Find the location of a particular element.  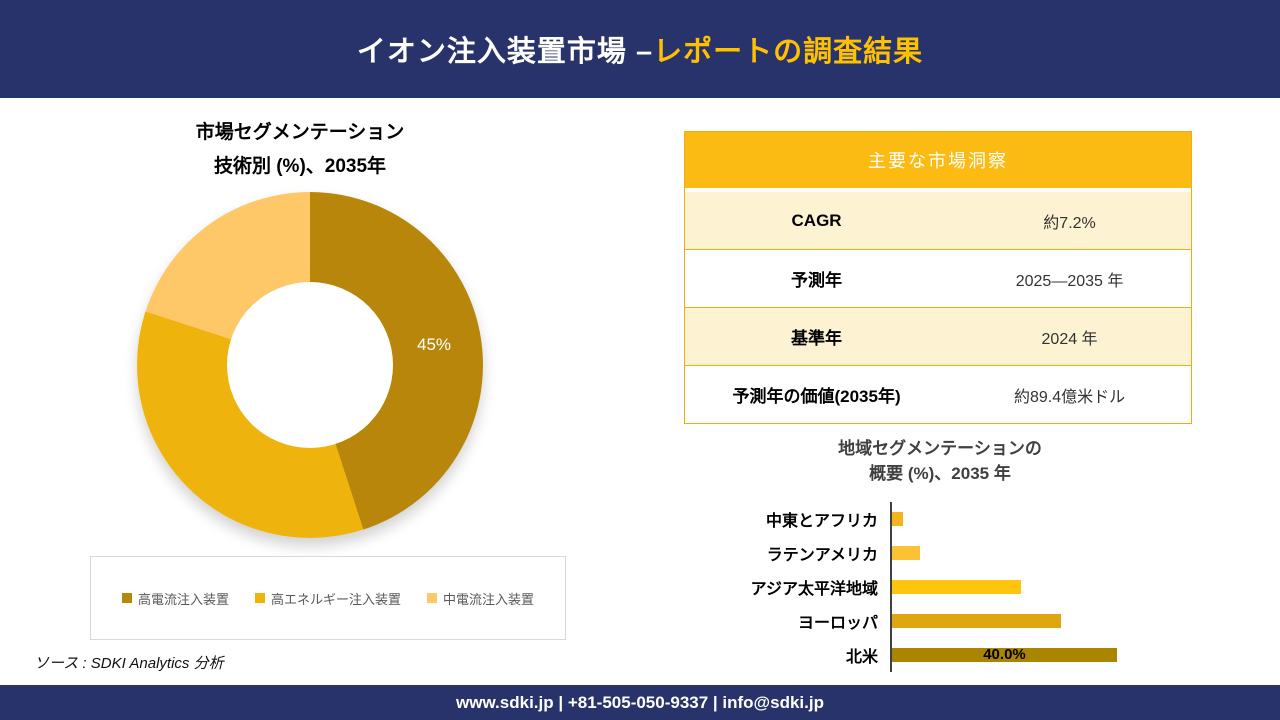

bar-row: 北米 40.0% is located at coordinates (975, 655).